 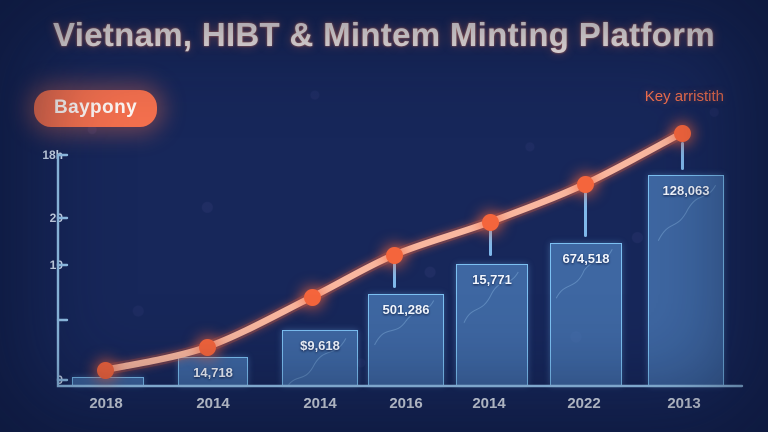 What do you see at coordinates (56, 265) in the screenshot?
I see `y-axis-tick-2: 10` at bounding box center [56, 265].